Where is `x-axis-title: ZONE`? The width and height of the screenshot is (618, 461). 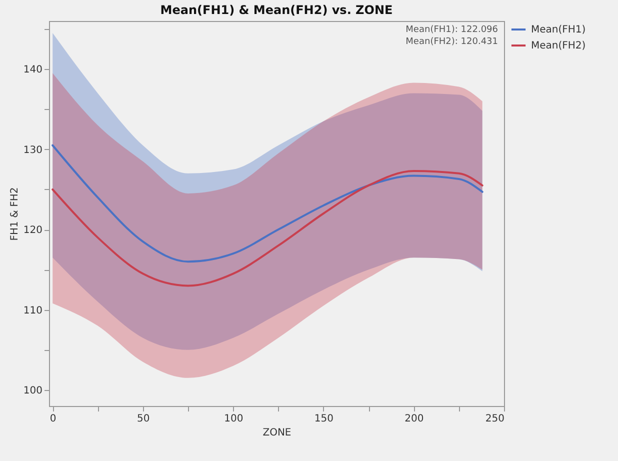
x-axis-title: ZONE is located at coordinates (277, 433).